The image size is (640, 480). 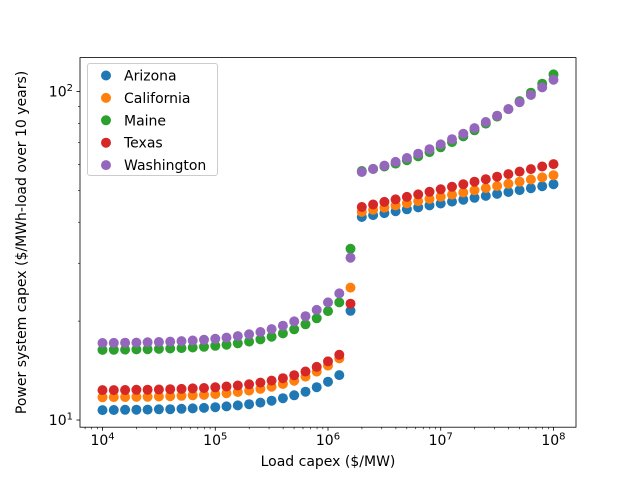 I want to click on legend-item-washington: Washington, so click(x=153, y=166).